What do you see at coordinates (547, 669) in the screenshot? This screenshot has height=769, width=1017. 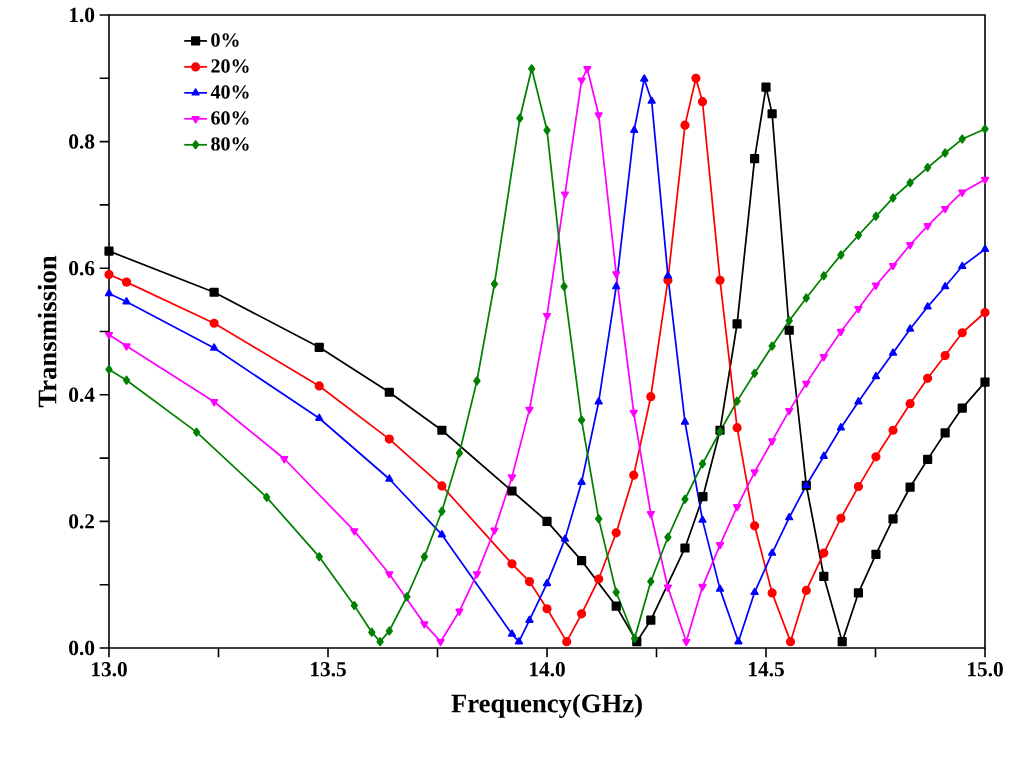 I see `x-tick-label: 14.0` at bounding box center [547, 669].